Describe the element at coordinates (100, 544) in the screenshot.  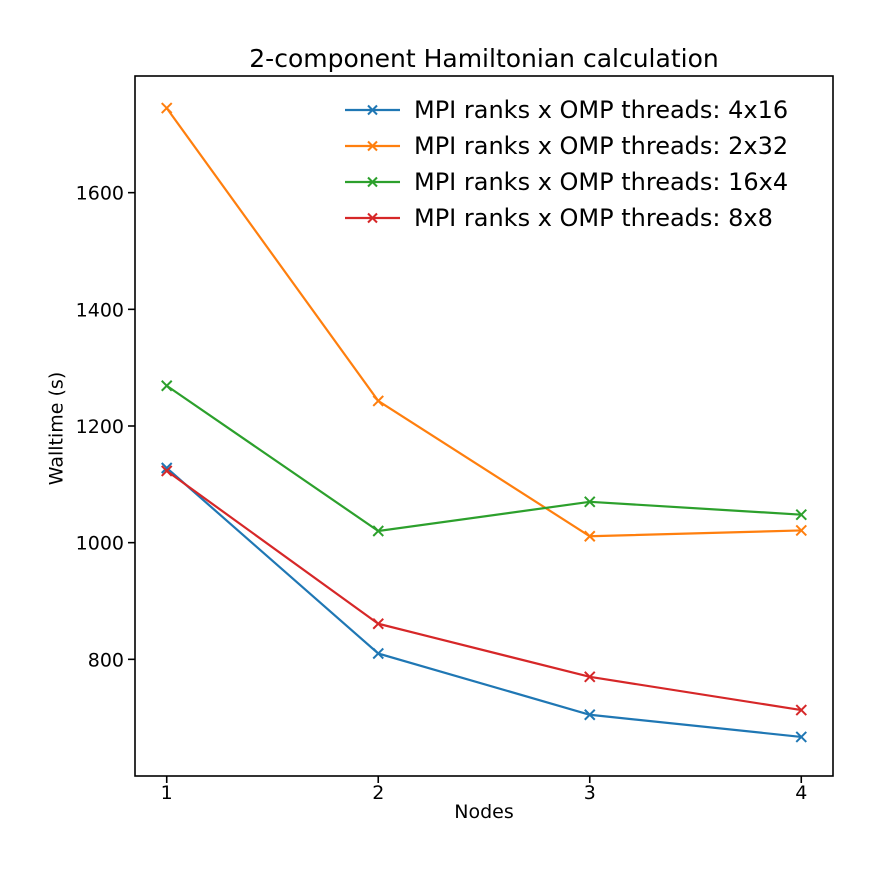
I see `y-tick-label: 1000` at that location.